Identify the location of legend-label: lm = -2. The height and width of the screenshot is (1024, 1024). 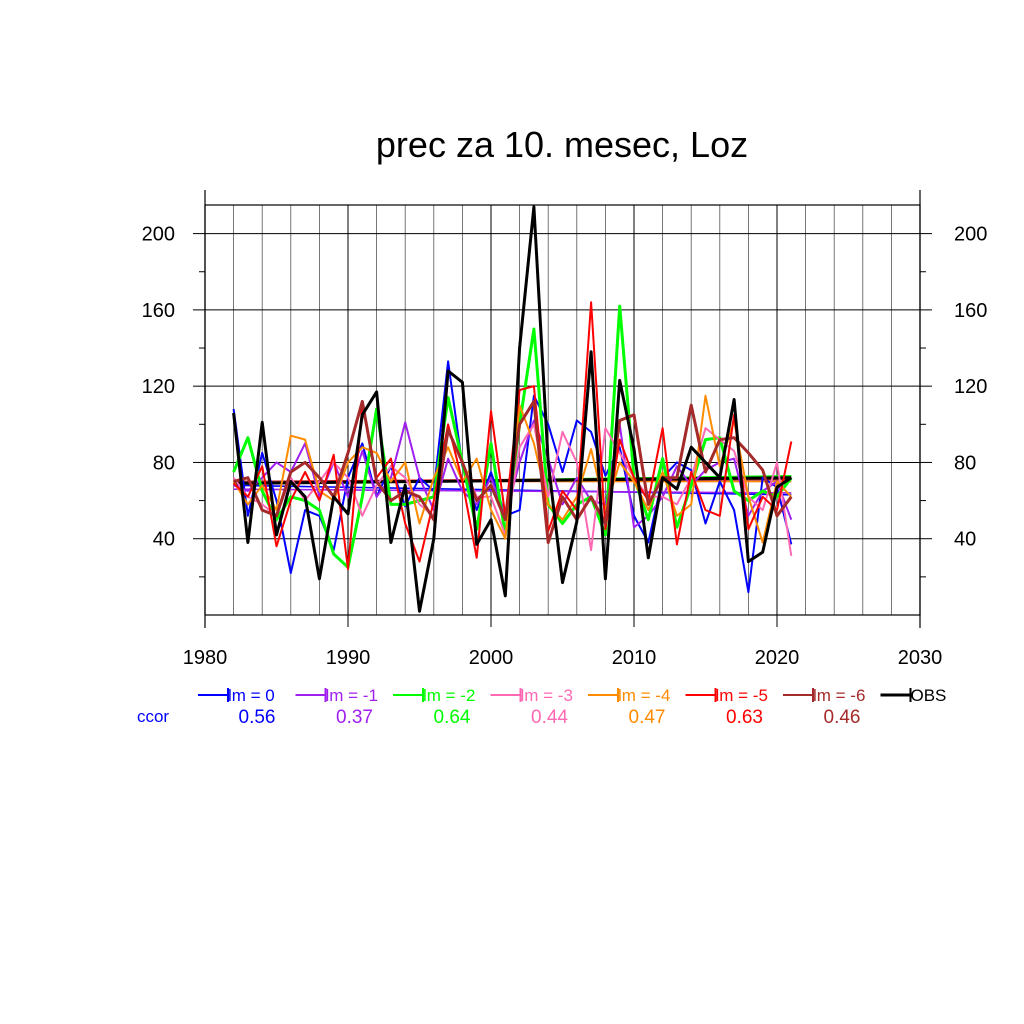
(449, 695).